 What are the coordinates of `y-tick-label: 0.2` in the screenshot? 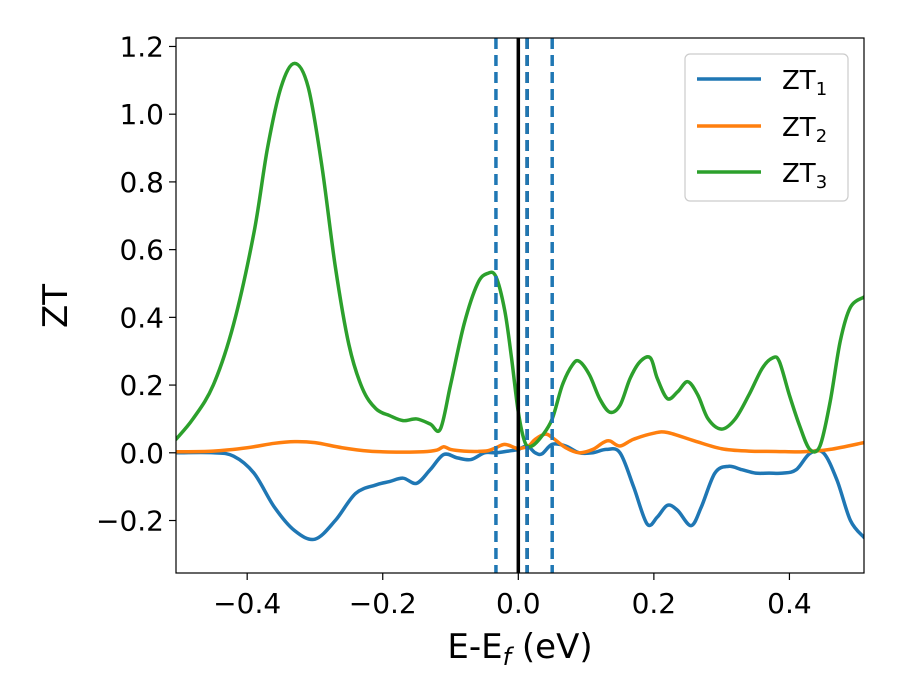 It's located at (141, 385).